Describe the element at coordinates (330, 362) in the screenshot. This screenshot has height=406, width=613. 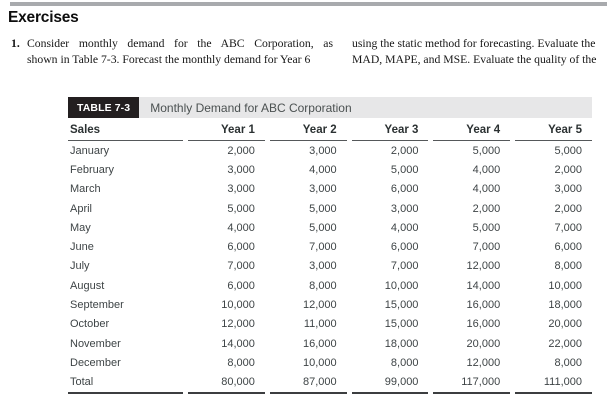
I see `table-row: December 8,000 10,000 8,000 12,000 8,000` at that location.